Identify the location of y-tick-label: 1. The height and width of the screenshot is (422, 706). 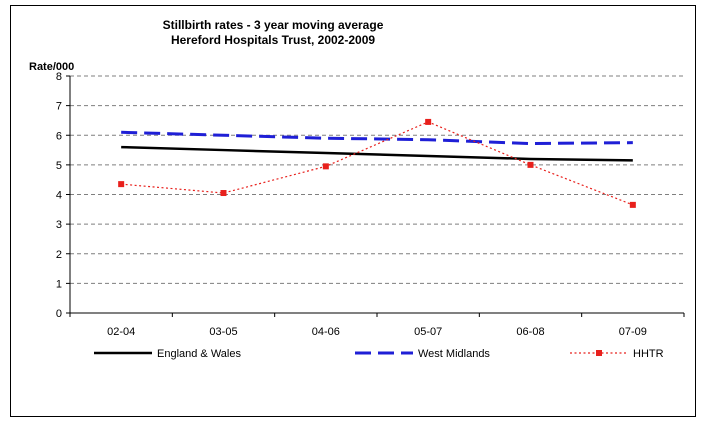
(59, 284).